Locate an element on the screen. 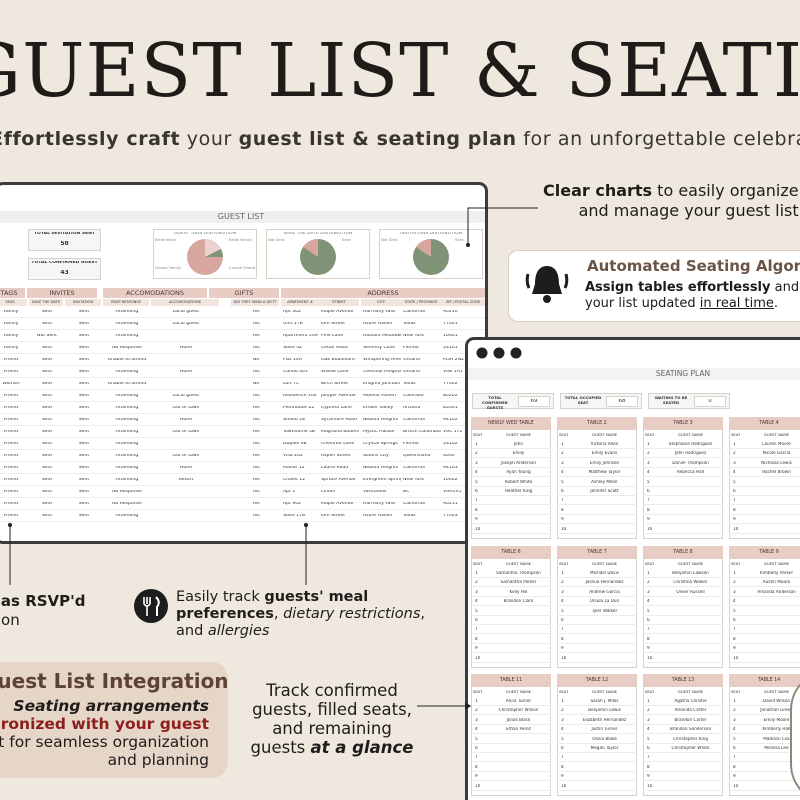 The image size is (800, 800). cell-text: Solaris City is located at coordinates (376, 456).